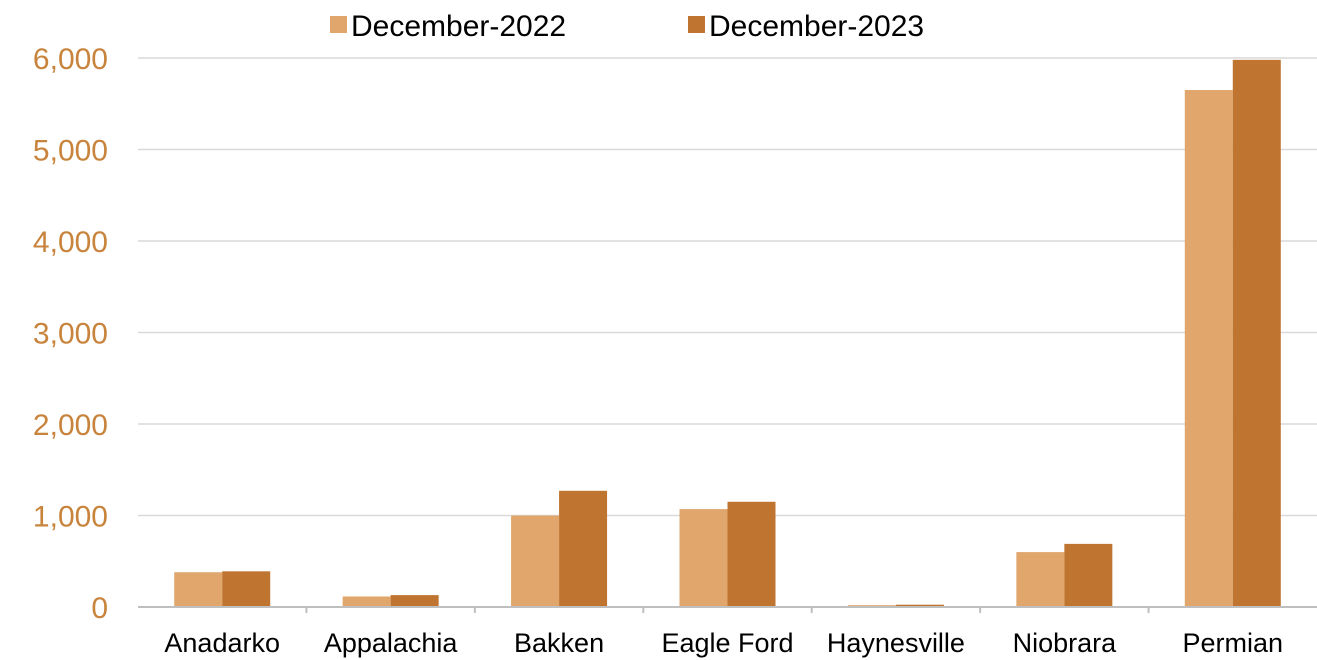  Describe the element at coordinates (1088, 575) in the screenshot. I see `bar-december-2023-niobrara` at that location.